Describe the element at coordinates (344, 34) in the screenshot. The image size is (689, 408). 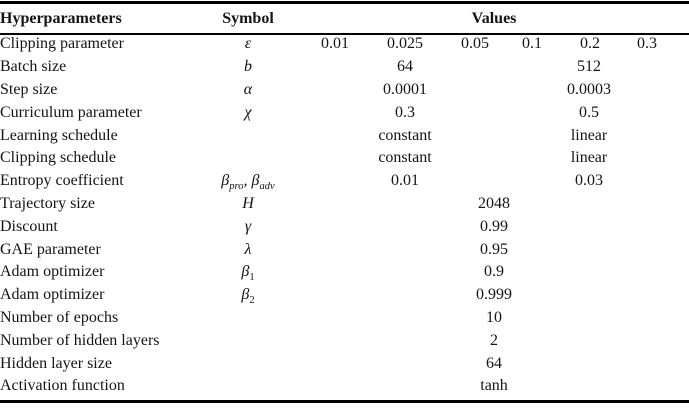
I see `table-header-rule` at that location.